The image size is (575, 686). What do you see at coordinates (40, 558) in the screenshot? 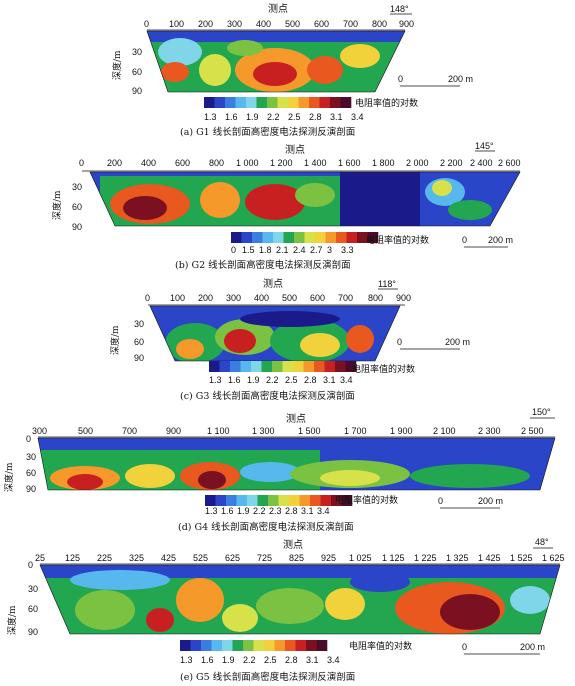
I see `tick-label: 25` at bounding box center [40, 558].